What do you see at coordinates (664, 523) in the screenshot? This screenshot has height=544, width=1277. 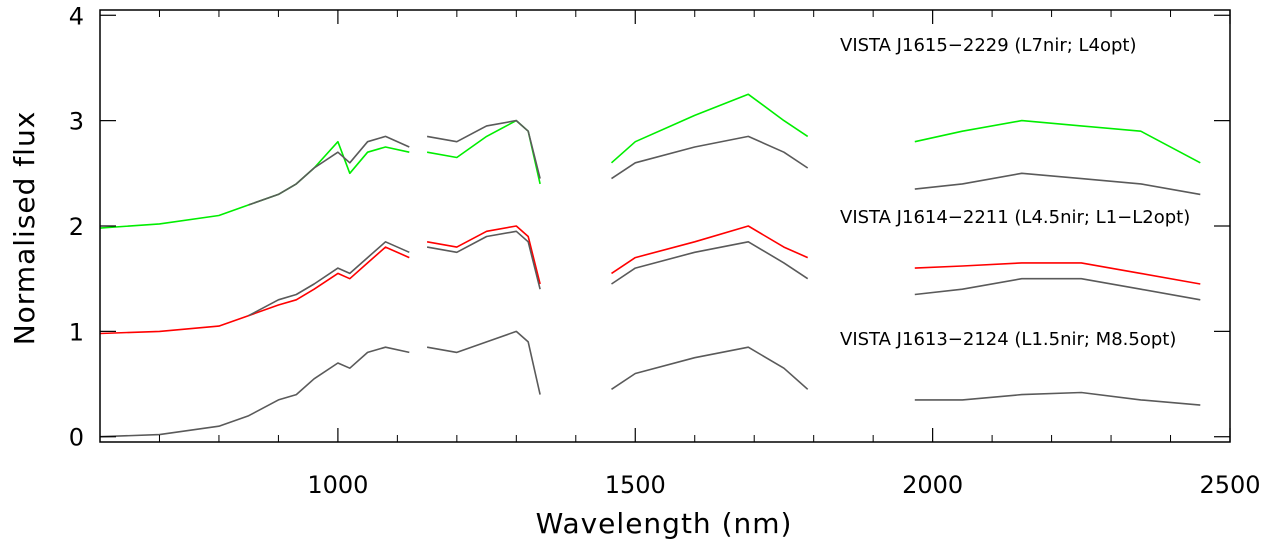 I see `x-axis-title: Wavelength (nm)` at bounding box center [664, 523].